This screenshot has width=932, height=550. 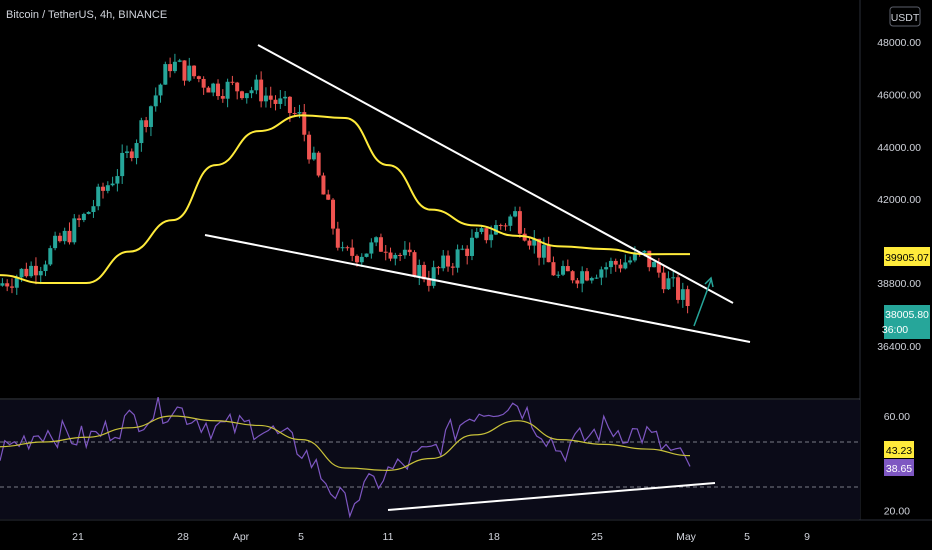 I want to click on time-tick-label: 18, so click(x=494, y=537).